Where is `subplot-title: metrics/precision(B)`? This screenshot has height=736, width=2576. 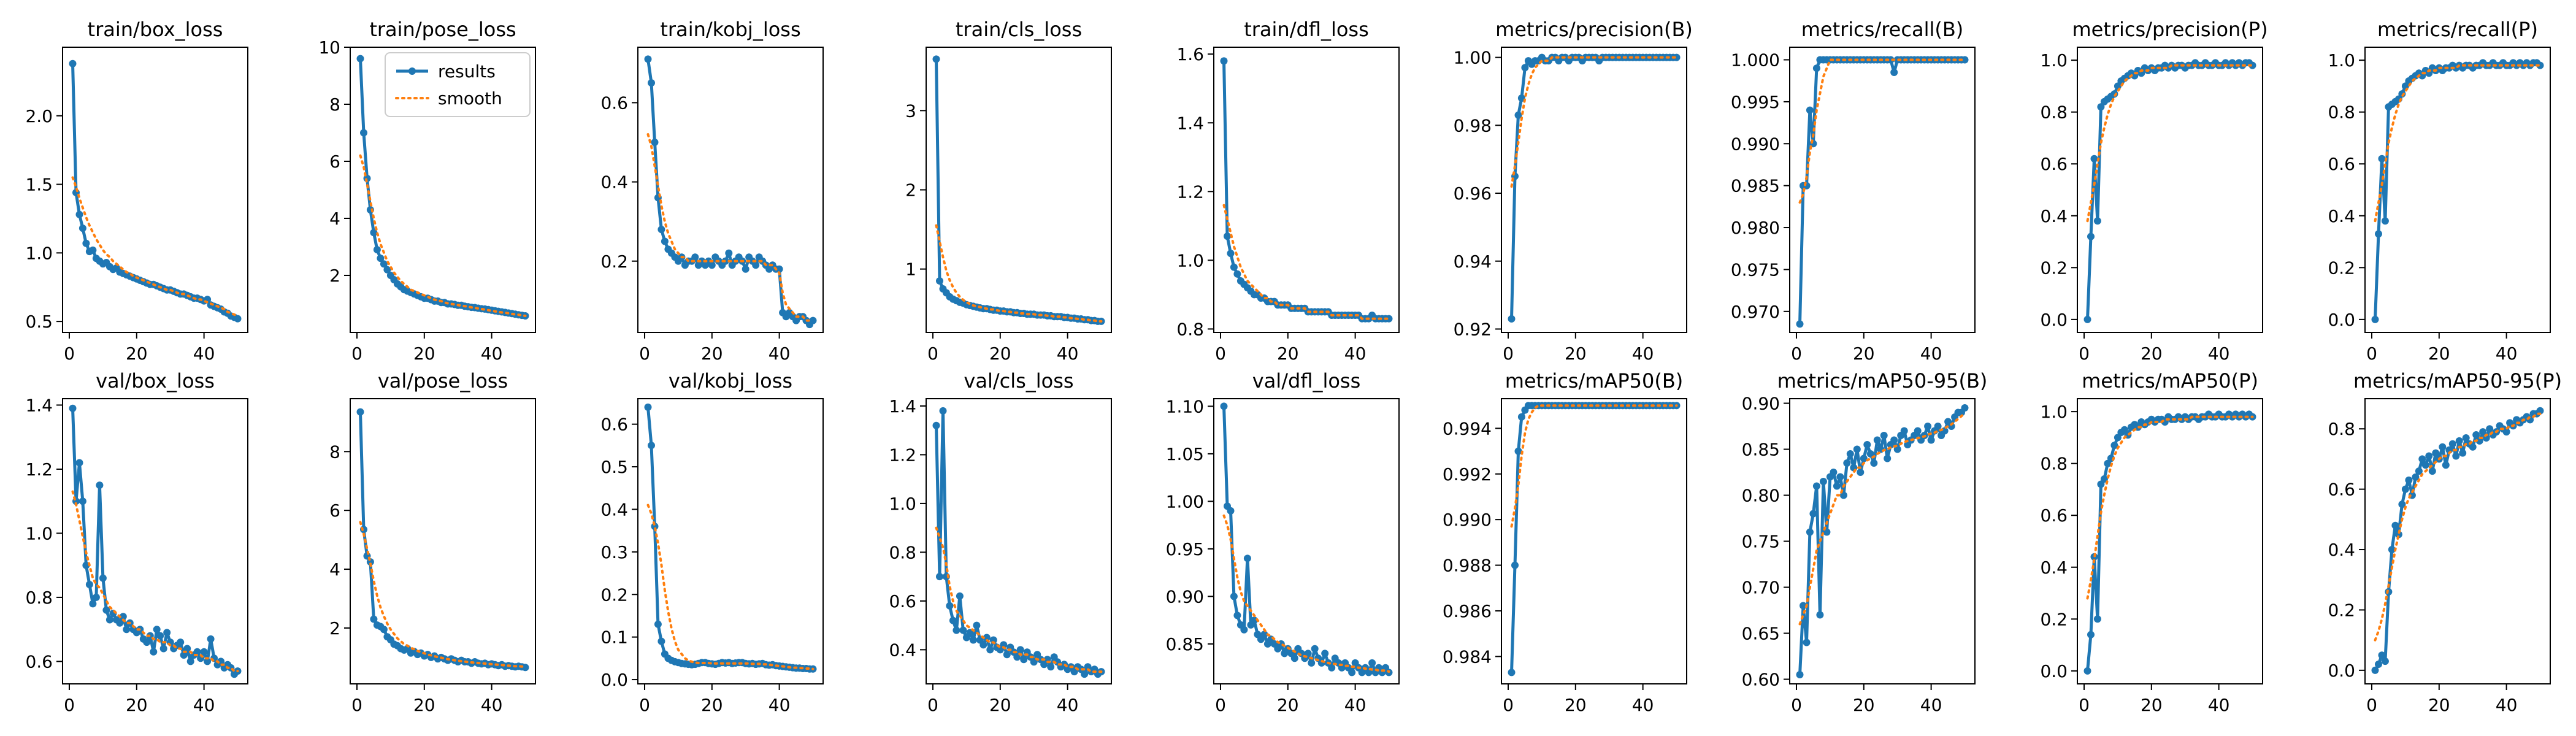
subplot-title: metrics/precision(B) is located at coordinates (1594, 29).